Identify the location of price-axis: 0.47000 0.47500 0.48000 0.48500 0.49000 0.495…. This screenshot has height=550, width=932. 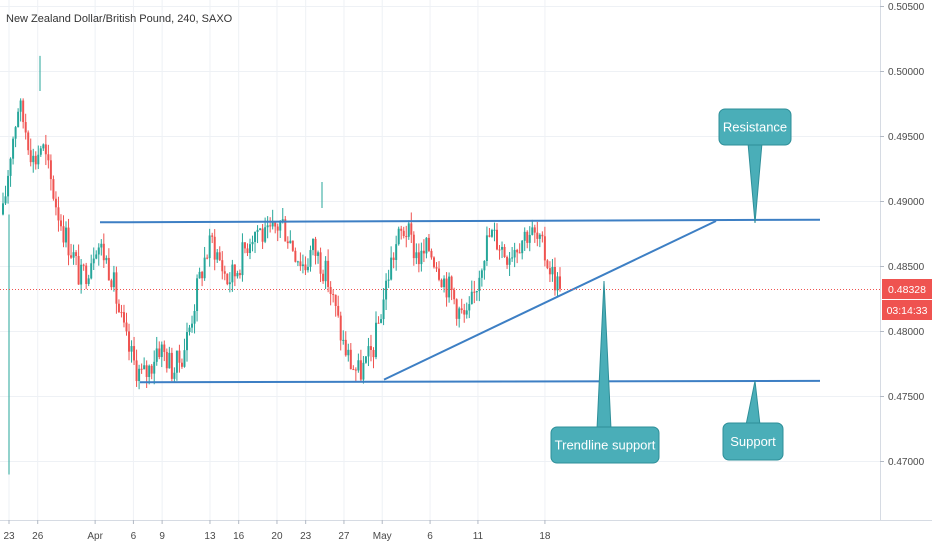
(906, 260).